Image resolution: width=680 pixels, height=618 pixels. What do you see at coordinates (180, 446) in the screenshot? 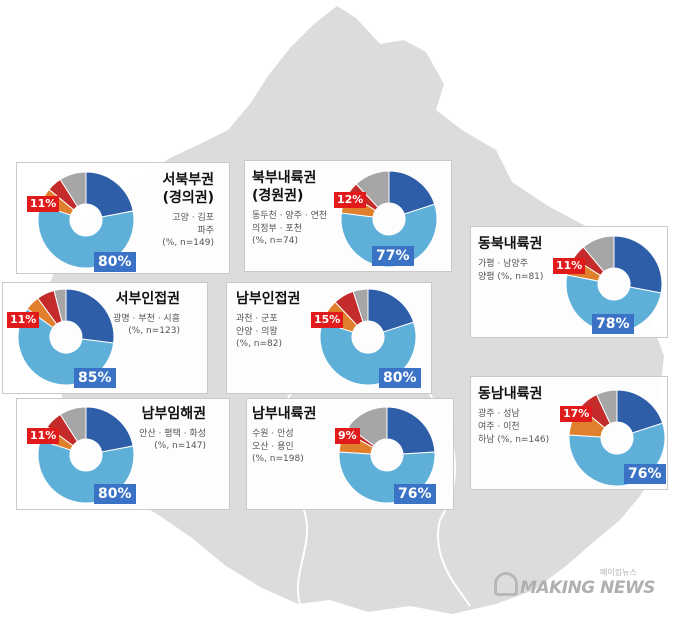
I see `sample-size: (%, n=147)` at bounding box center [180, 446].